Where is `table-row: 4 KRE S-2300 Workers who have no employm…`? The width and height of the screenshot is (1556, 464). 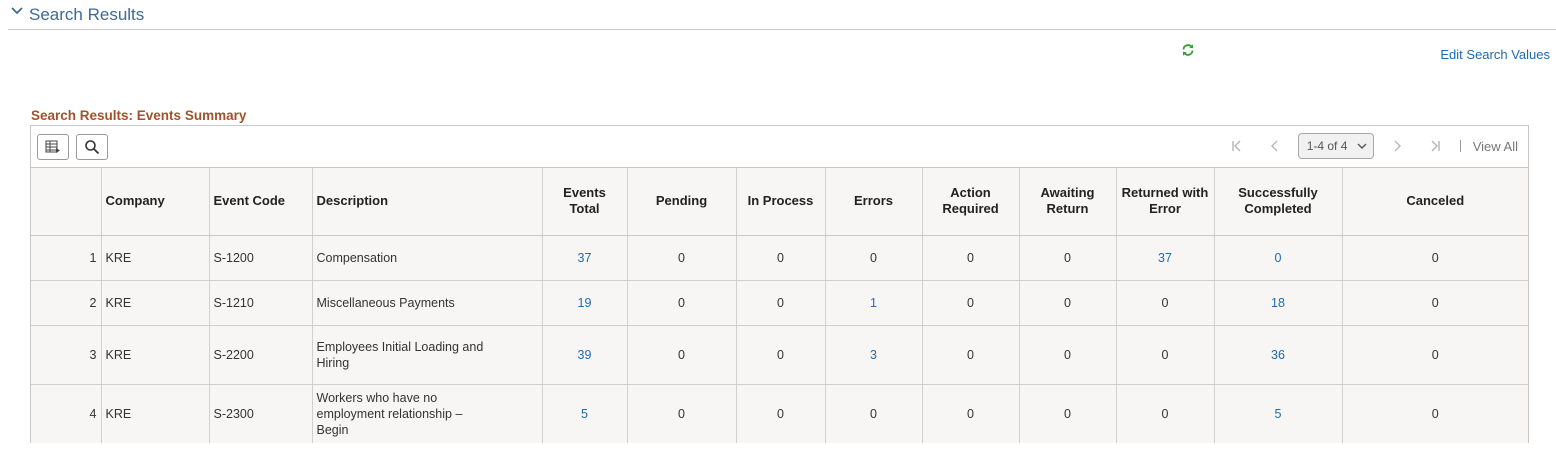
table-row: 4 KRE S-2300 Workers who have no employm… is located at coordinates (779, 413).